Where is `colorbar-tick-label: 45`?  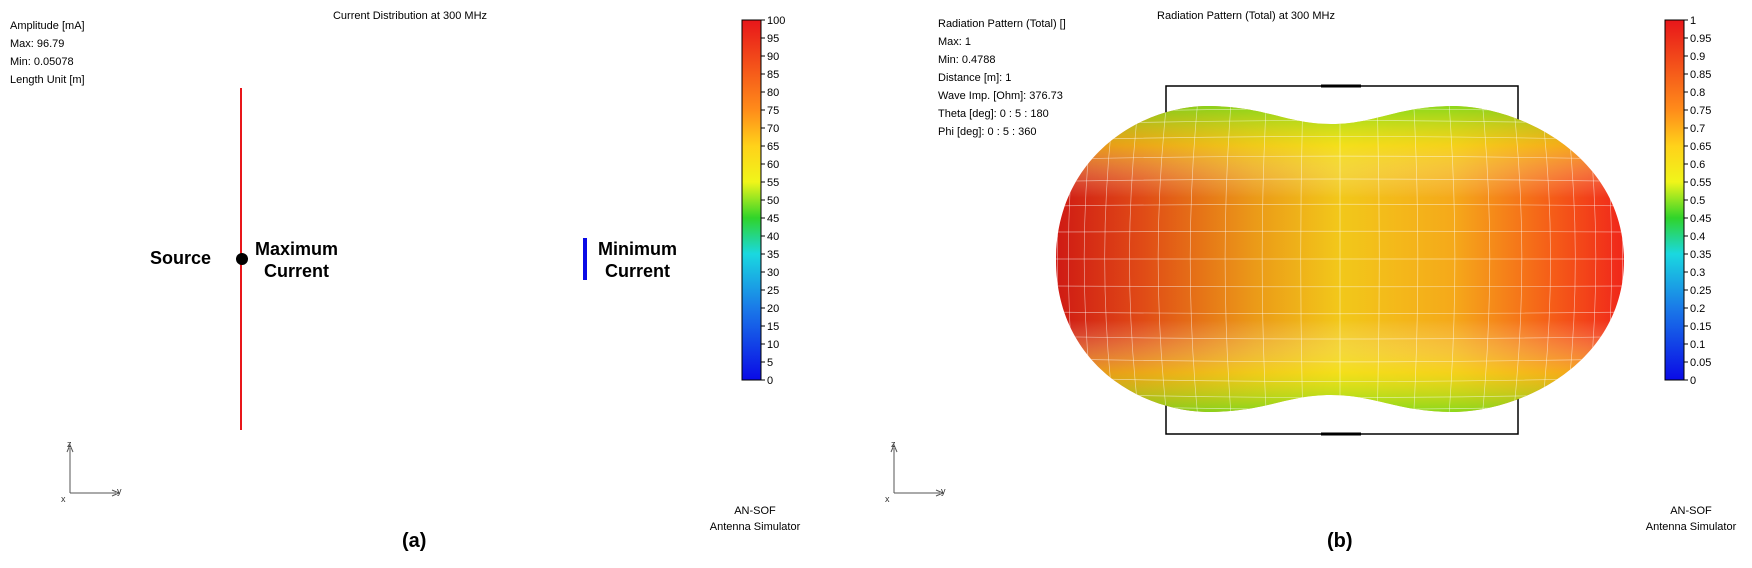 colorbar-tick-label: 45 is located at coordinates (773, 219).